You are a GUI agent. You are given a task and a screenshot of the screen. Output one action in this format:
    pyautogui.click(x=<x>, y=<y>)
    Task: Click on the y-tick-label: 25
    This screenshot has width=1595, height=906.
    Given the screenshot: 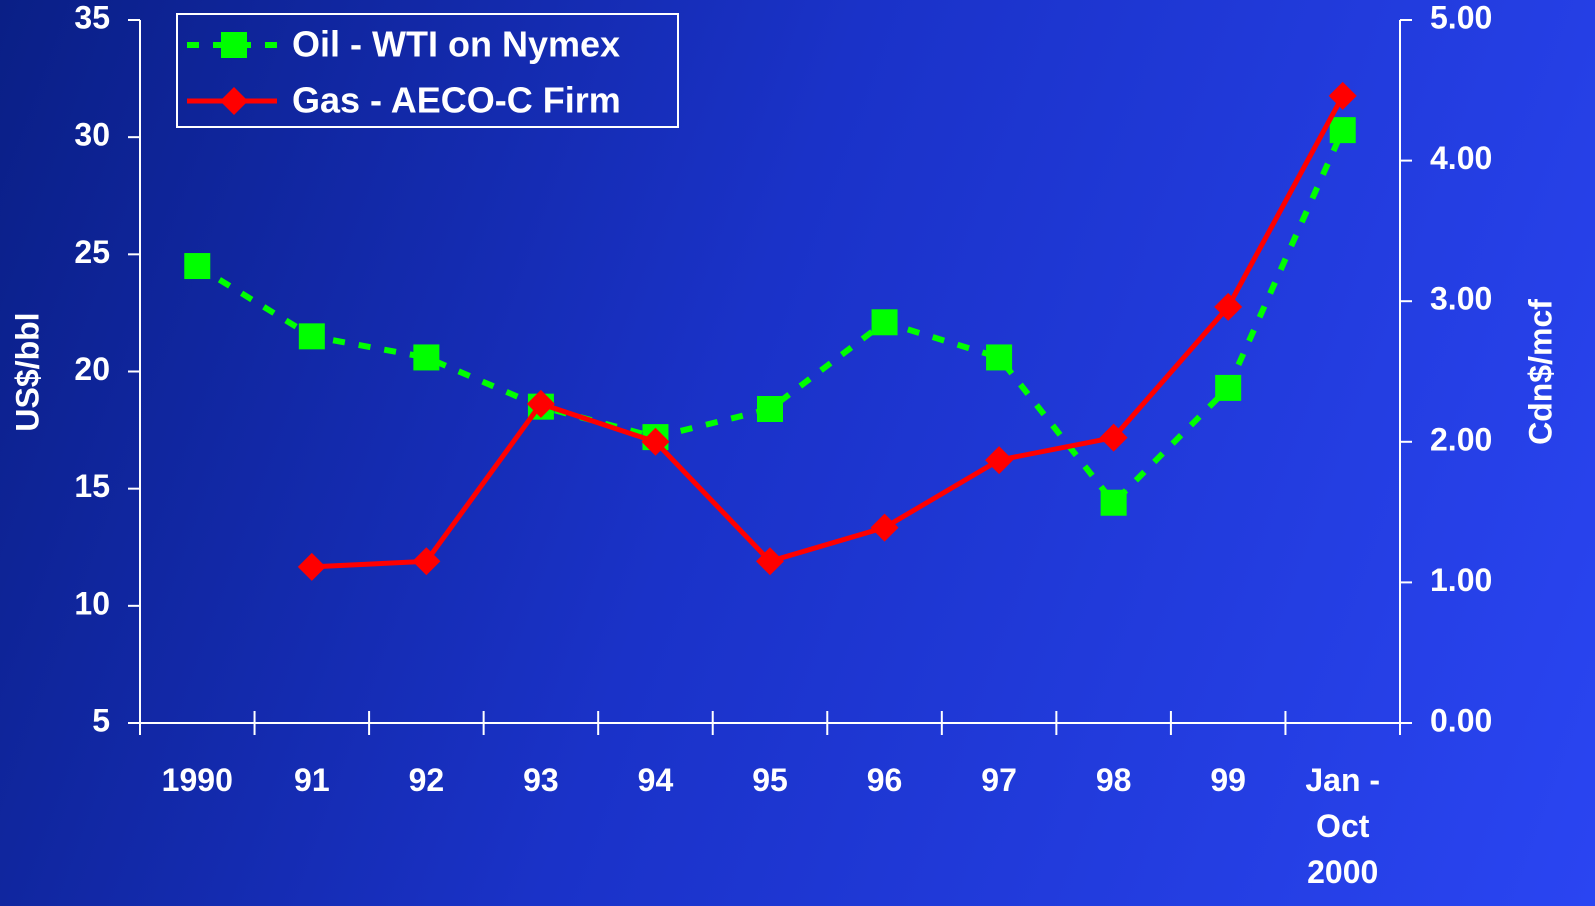 What is the action you would take?
    pyautogui.click(x=92, y=252)
    